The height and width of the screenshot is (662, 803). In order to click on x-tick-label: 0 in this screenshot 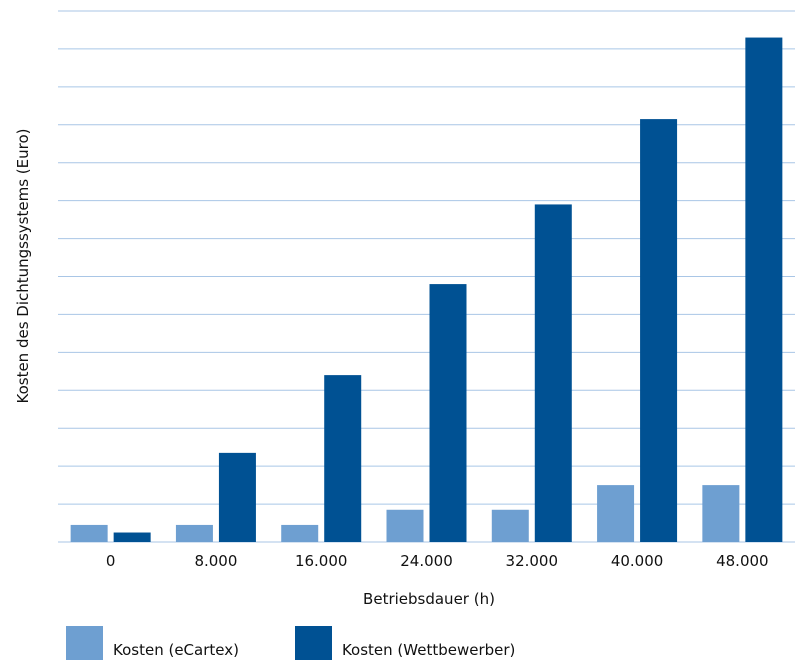, I will do `click(111, 561)`.